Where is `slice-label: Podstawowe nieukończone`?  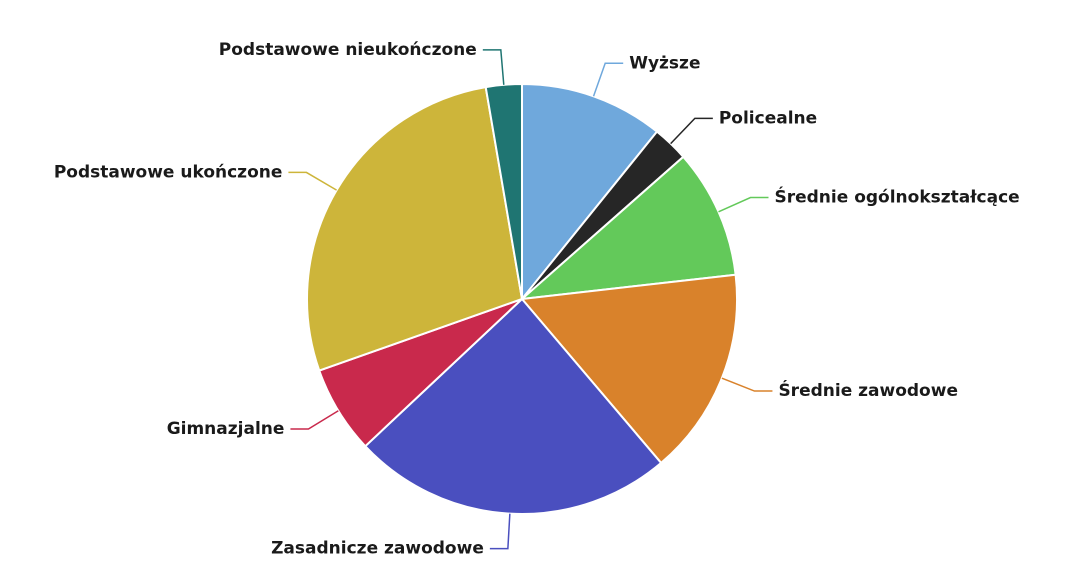 slice-label: Podstawowe nieukończone is located at coordinates (348, 50).